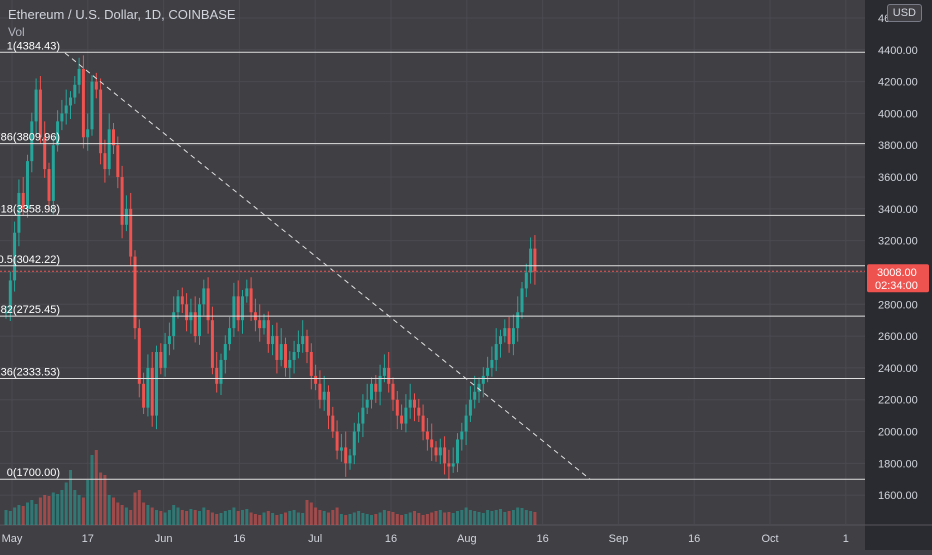 Image resolution: width=932 pixels, height=555 pixels. What do you see at coordinates (896, 286) in the screenshot?
I see `last-price-countdown: 02:34:00` at bounding box center [896, 286].